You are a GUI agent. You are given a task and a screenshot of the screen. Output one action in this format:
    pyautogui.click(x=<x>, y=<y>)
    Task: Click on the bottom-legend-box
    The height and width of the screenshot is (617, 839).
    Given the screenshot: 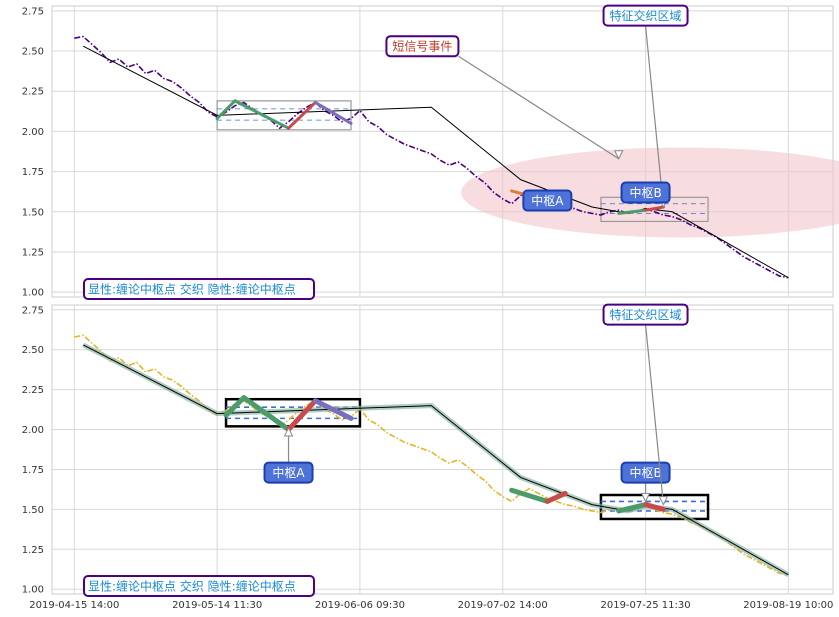 What is the action you would take?
    pyautogui.click(x=199, y=586)
    